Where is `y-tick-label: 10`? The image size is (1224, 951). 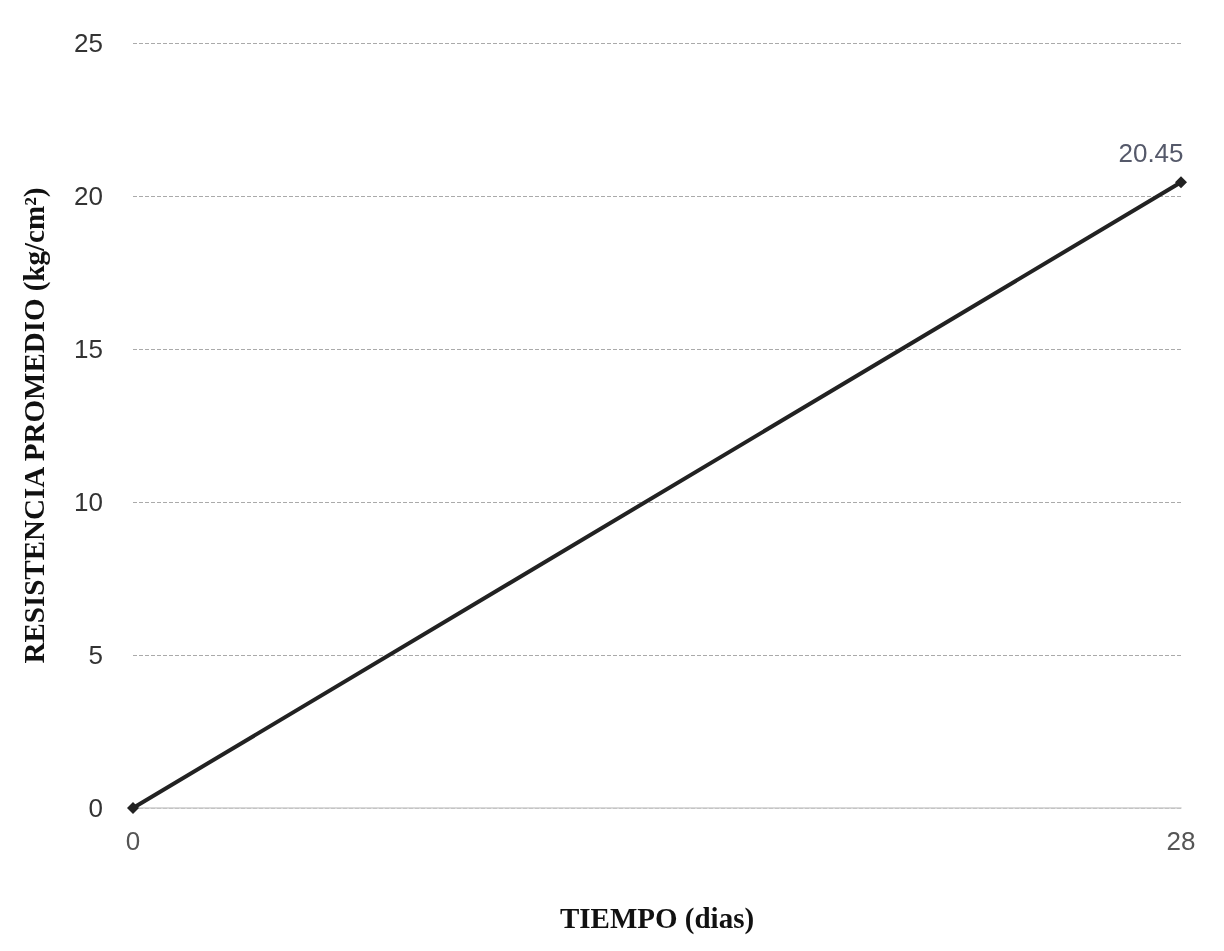 y-tick-label: 10 is located at coordinates (88, 502).